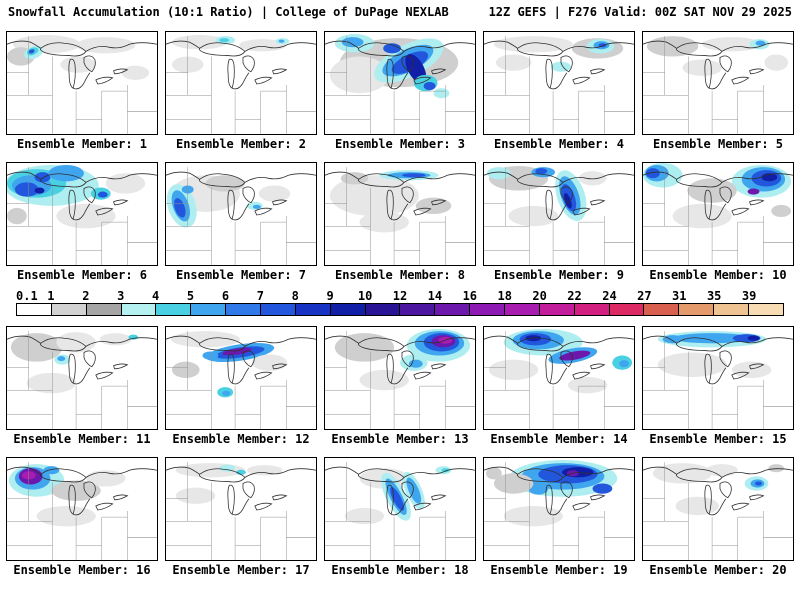 Image resolution: width=800 pixels, height=600 pixels. What do you see at coordinates (470, 296) in the screenshot?
I see `colorbar-tick: 16` at bounding box center [470, 296].